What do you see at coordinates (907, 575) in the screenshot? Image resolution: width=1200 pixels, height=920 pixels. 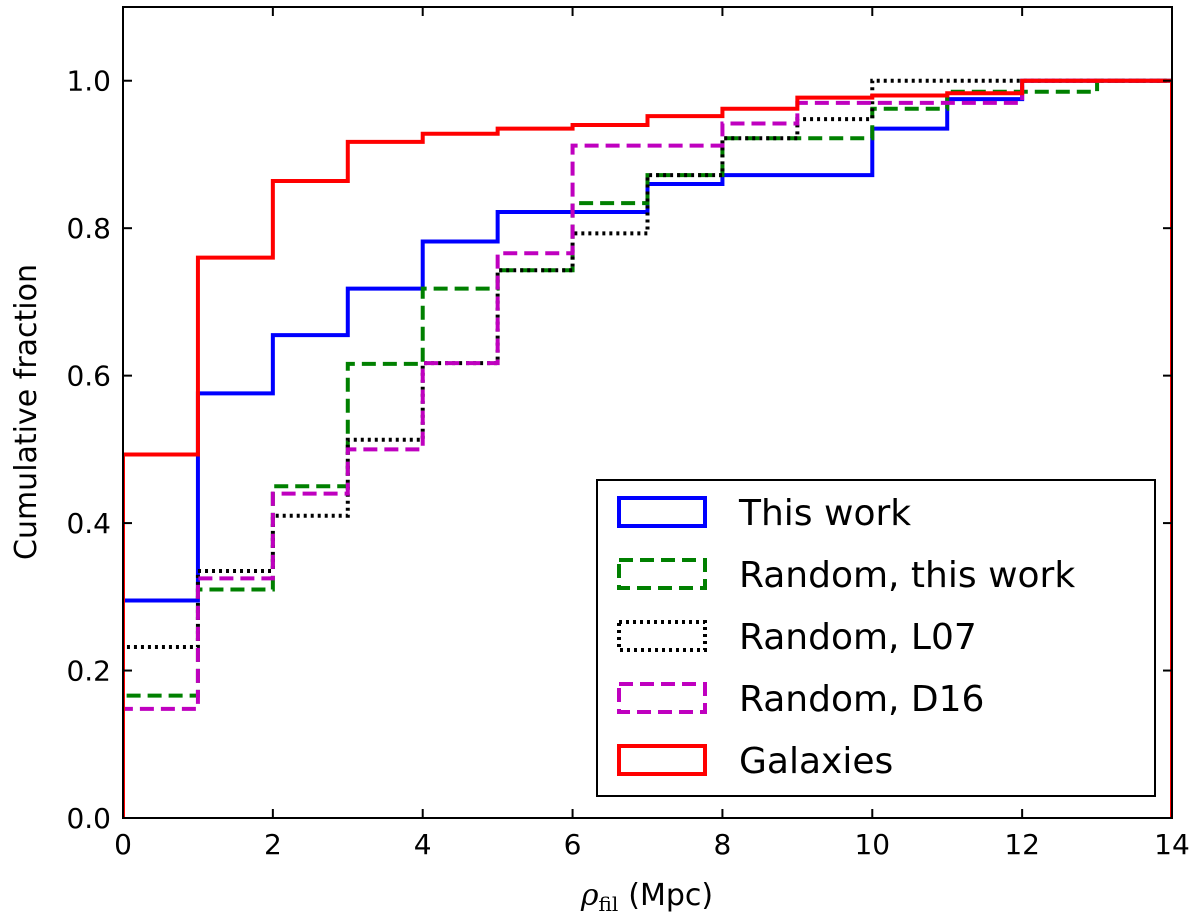 I see `legend-label-random-this-work: Random, this work` at bounding box center [907, 575].